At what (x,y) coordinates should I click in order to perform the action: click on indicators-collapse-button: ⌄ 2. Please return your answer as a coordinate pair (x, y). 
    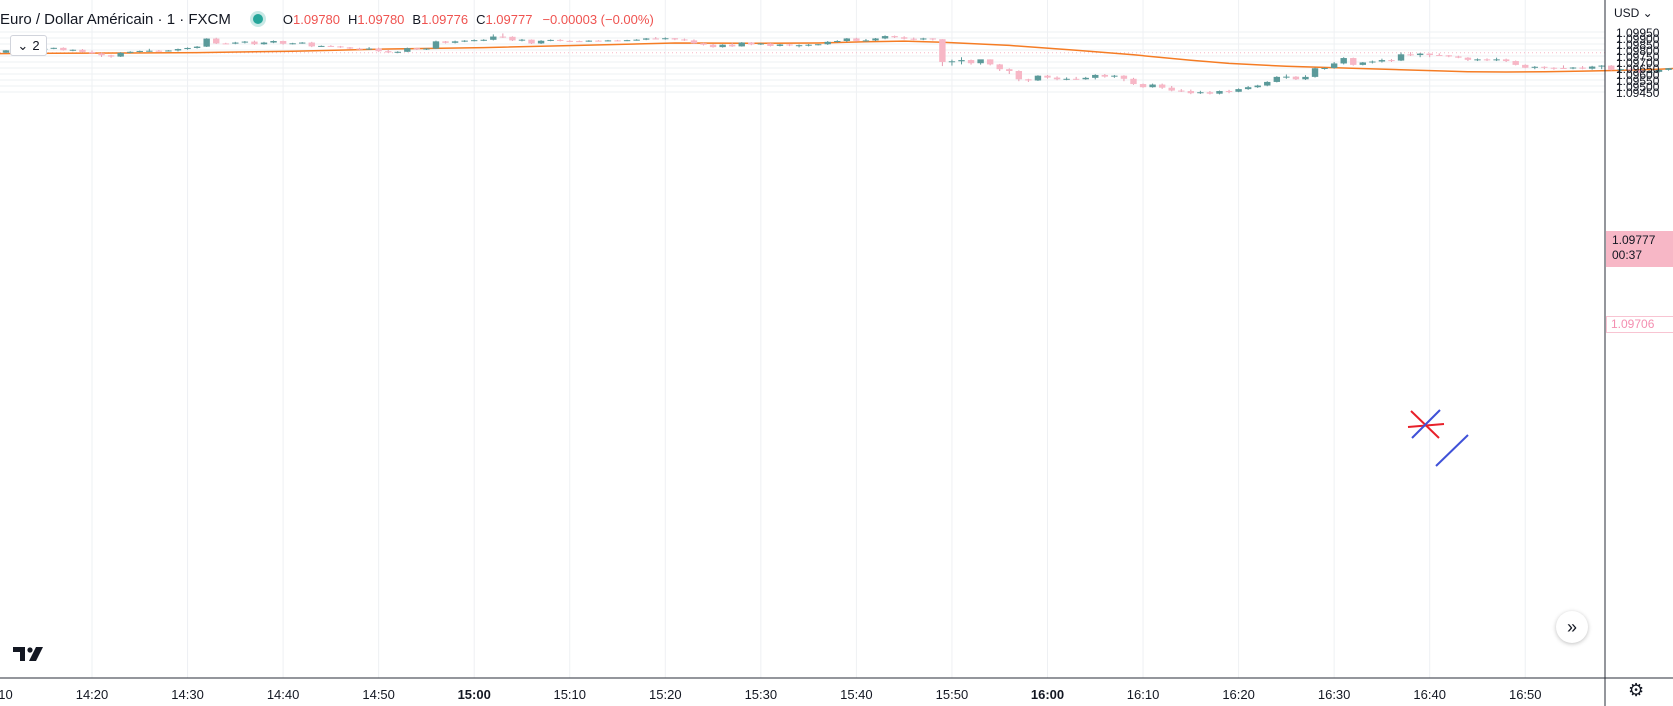
    Looking at the image, I should click on (28, 45).